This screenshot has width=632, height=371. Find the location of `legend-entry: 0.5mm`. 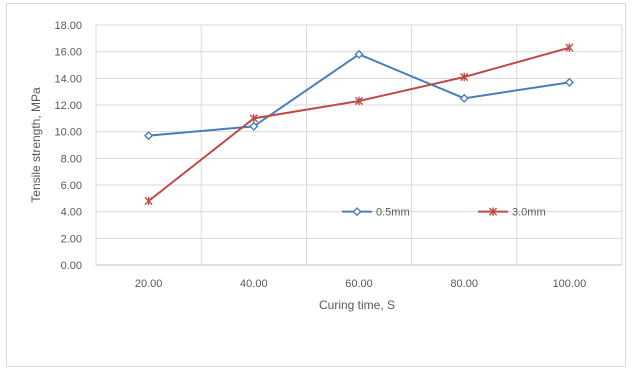

legend-entry: 0.5mm is located at coordinates (376, 213).